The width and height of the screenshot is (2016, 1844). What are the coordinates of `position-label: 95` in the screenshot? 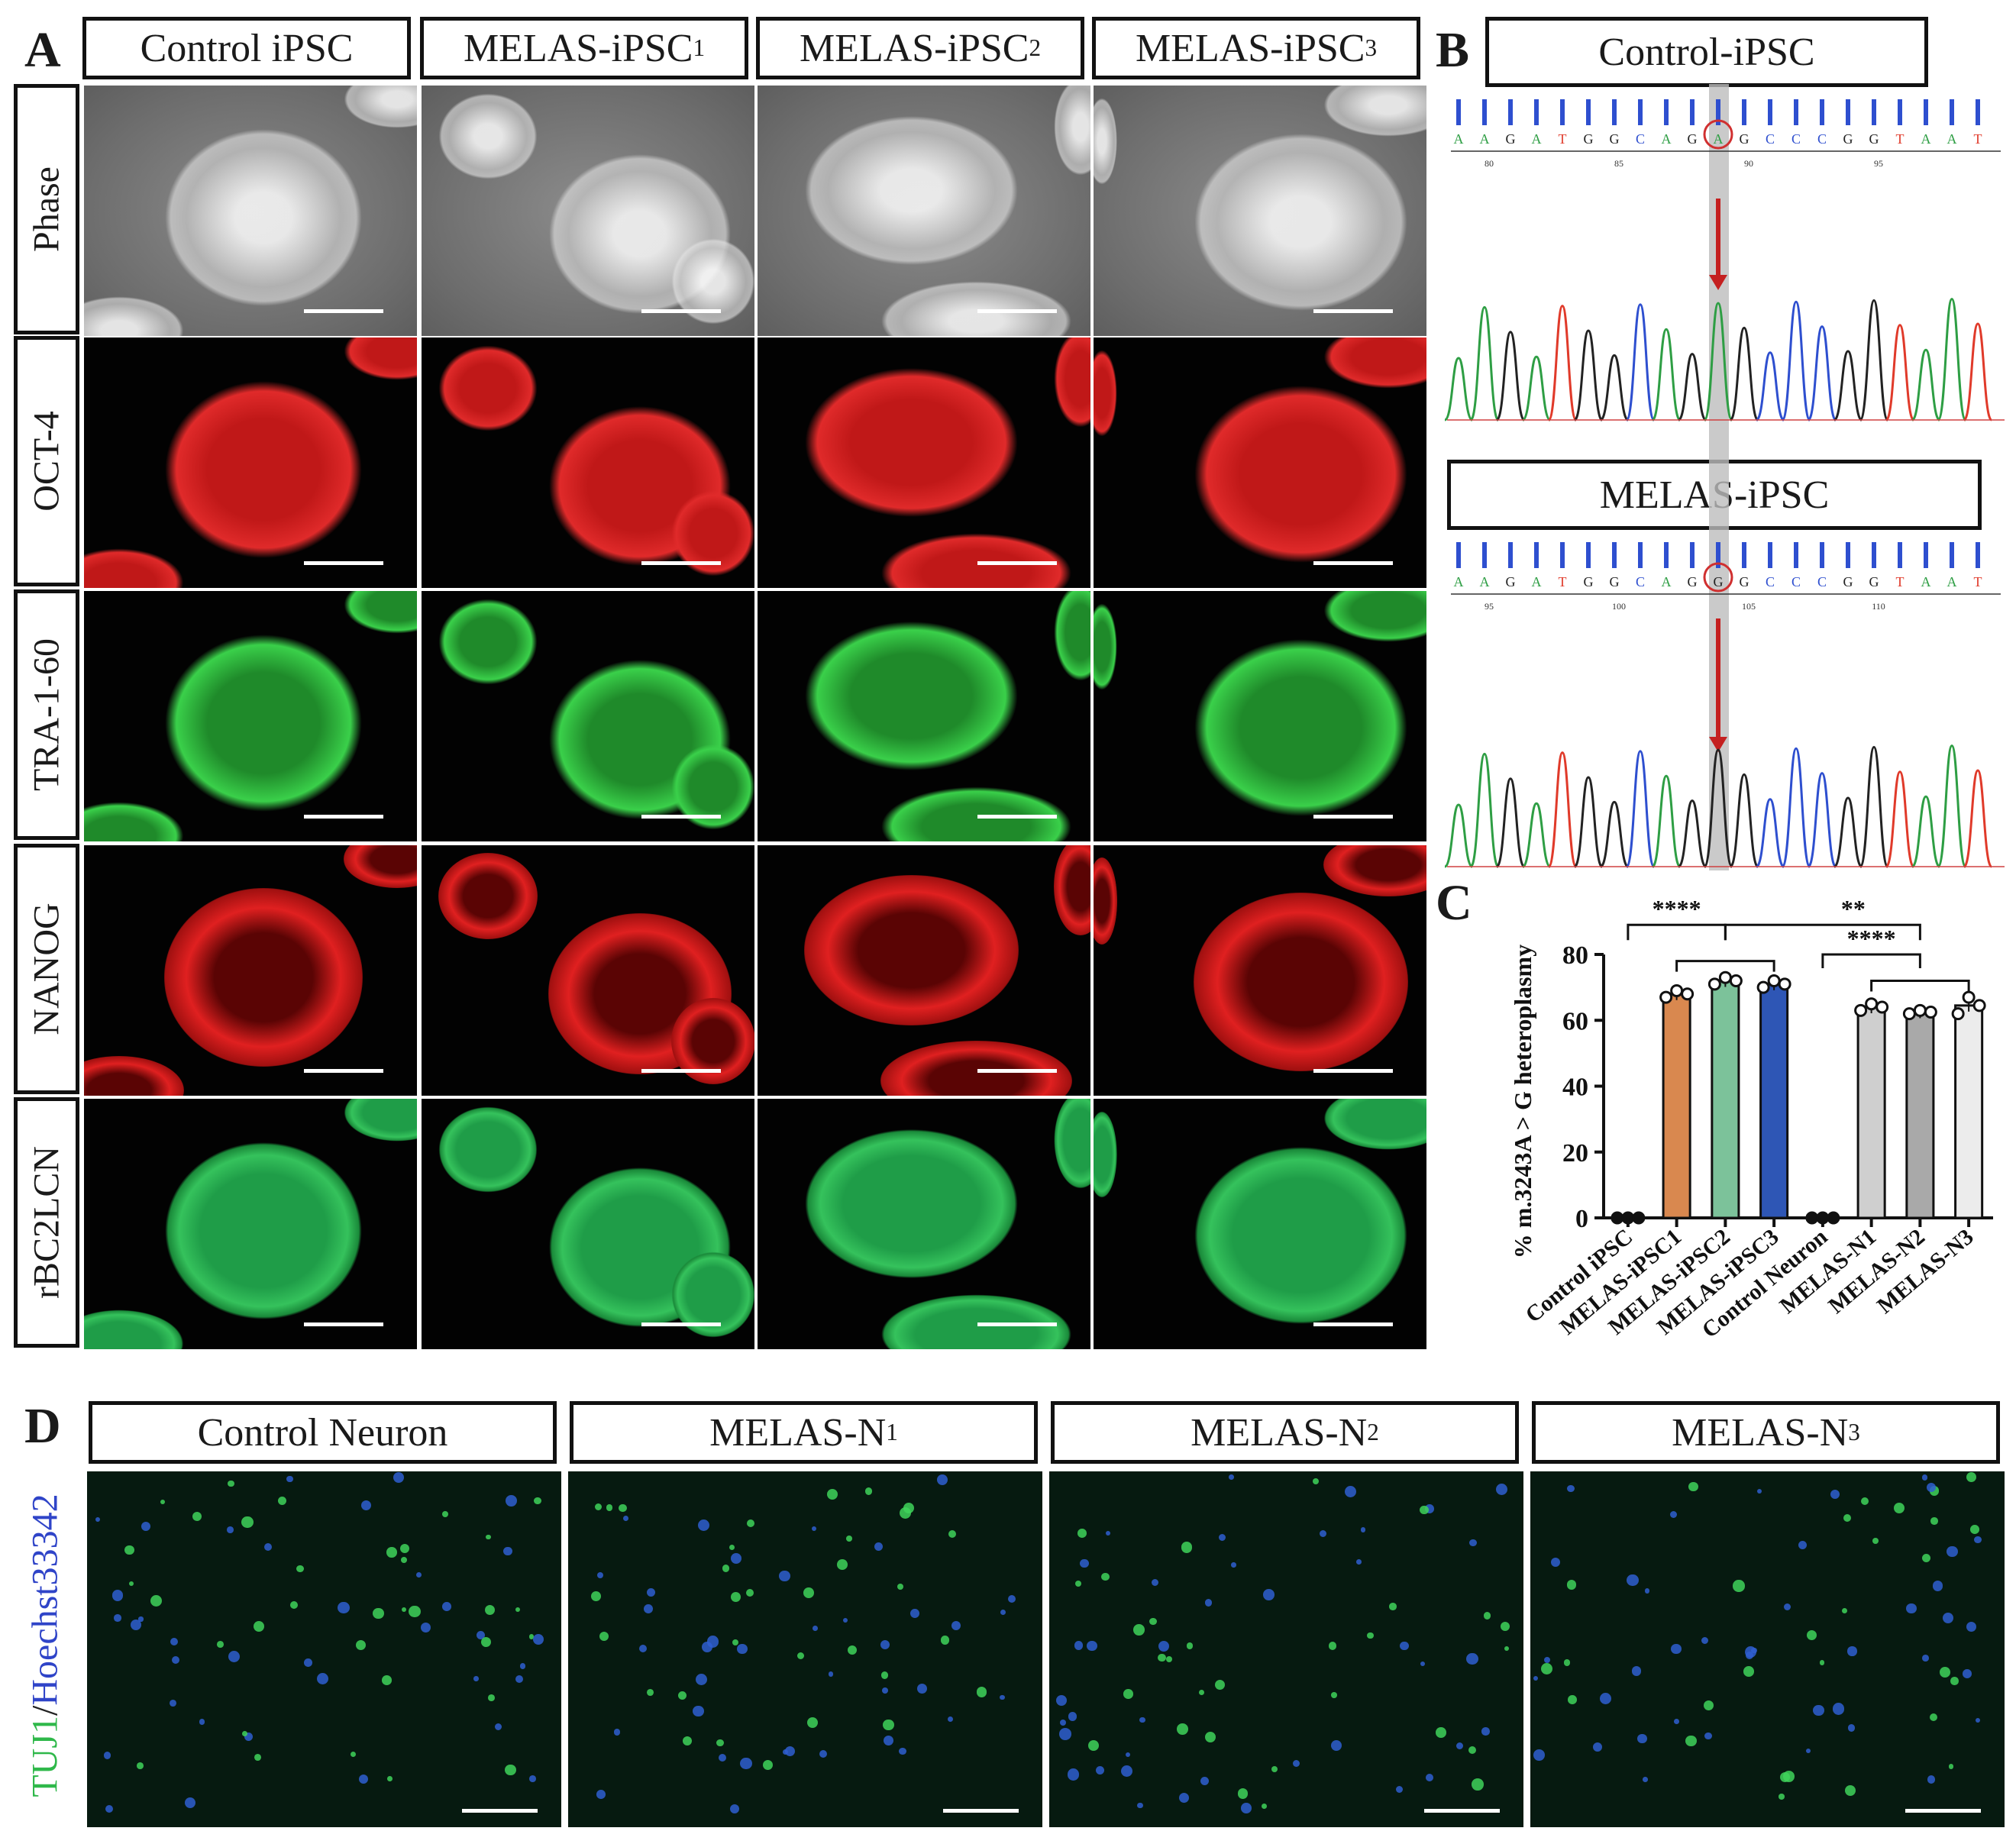 It's located at (1489, 606).